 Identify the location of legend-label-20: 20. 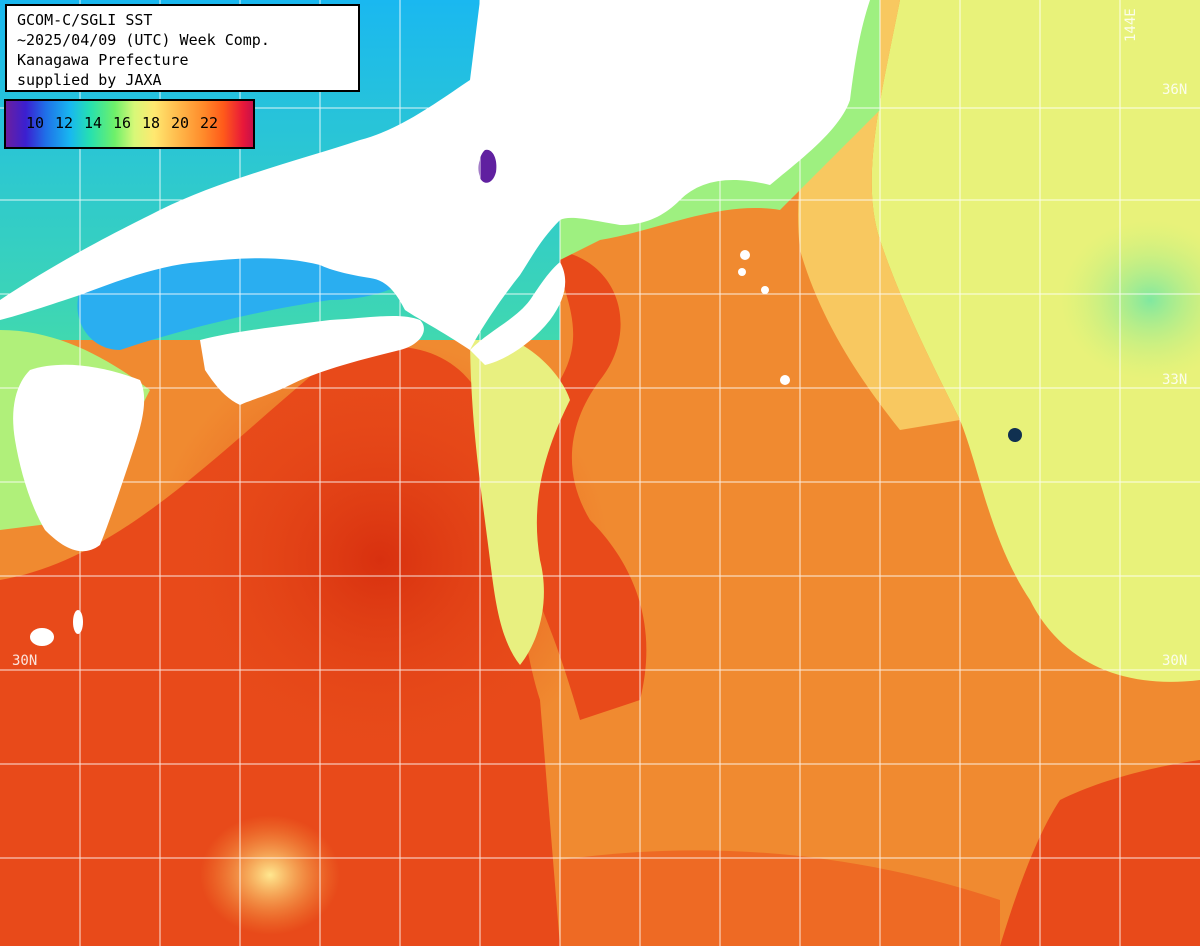
(180, 123).